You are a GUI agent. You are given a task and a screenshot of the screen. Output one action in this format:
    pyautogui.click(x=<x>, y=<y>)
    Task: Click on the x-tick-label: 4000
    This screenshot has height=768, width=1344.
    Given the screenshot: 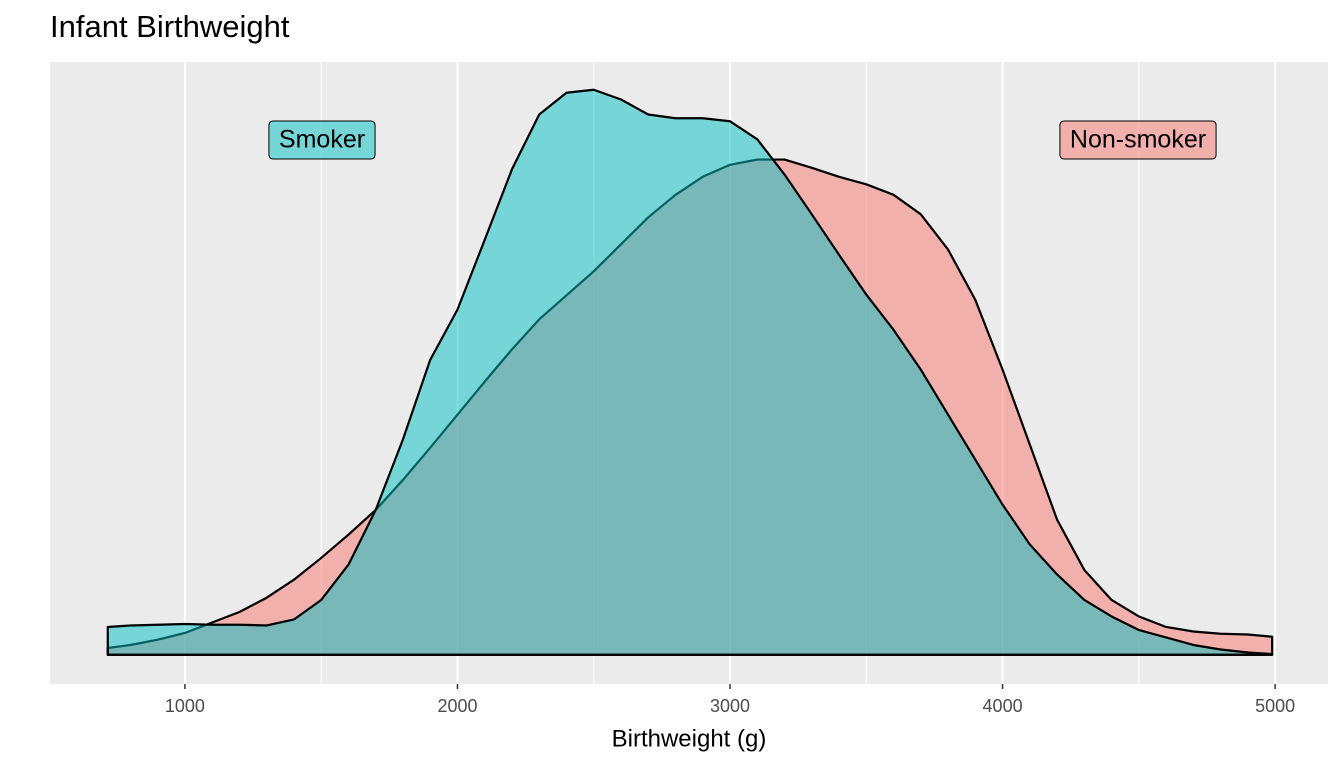 What is the action you would take?
    pyautogui.click(x=1003, y=706)
    